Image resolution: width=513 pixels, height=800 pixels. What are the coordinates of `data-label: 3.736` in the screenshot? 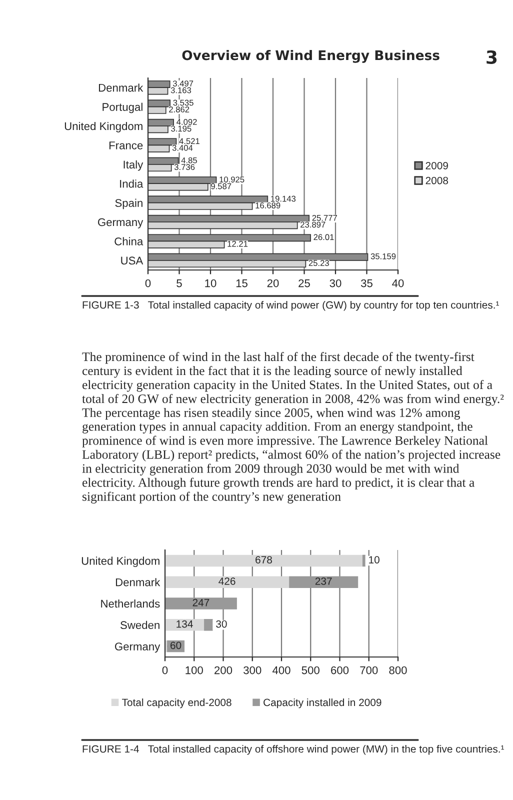 It's located at (184, 167).